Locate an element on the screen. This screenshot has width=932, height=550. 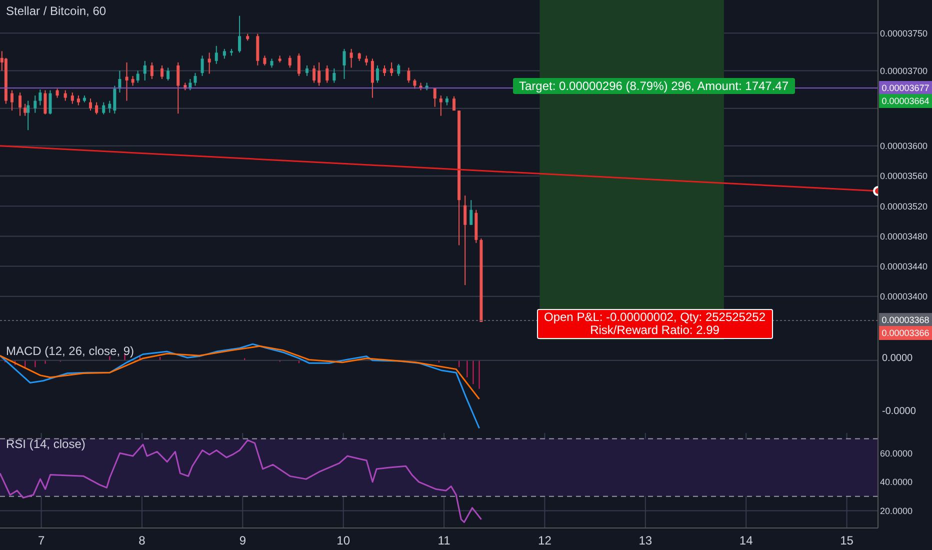
x-tick-label: 9 is located at coordinates (242, 541).